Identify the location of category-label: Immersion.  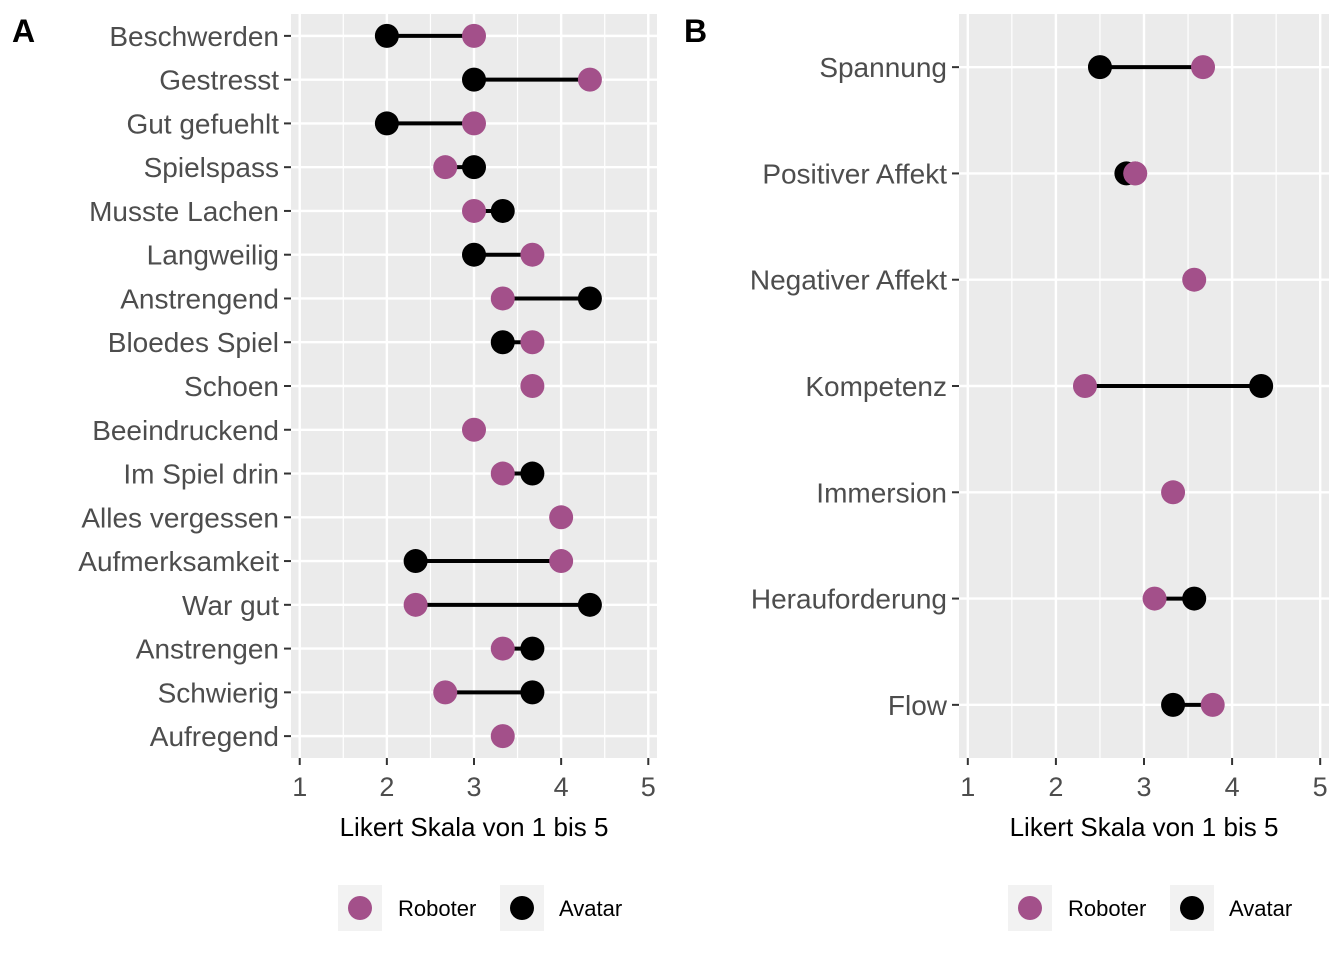
(881, 492).